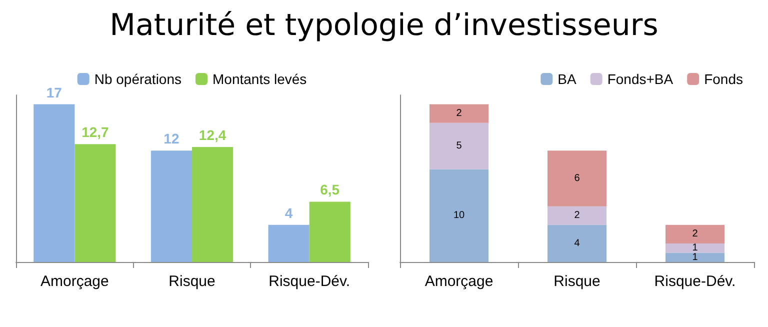 The width and height of the screenshot is (768, 327). Describe the element at coordinates (54, 92) in the screenshot. I see `data-label: 17` at that location.